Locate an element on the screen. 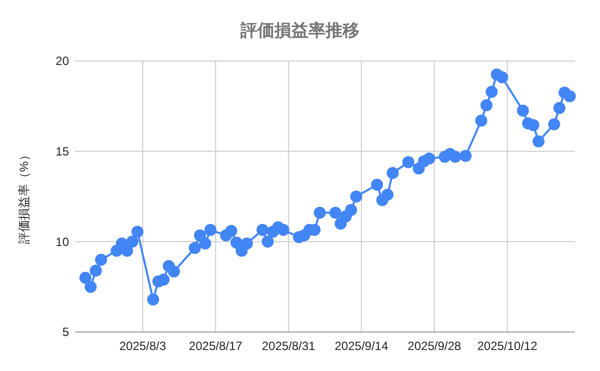 The image size is (600, 371). y-tick-label: 15 is located at coordinates (63, 151).